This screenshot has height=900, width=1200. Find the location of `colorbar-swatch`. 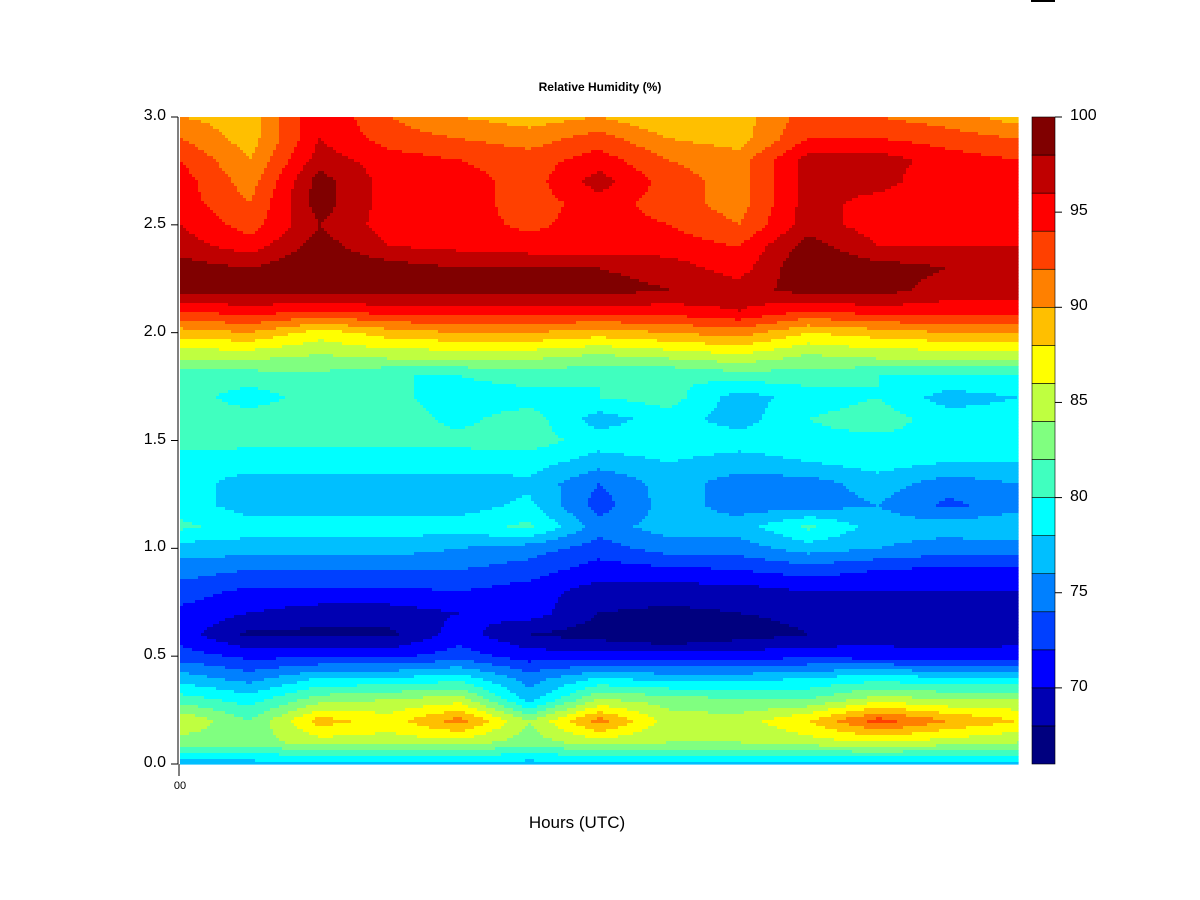

colorbar-swatch is located at coordinates (1043, 669).